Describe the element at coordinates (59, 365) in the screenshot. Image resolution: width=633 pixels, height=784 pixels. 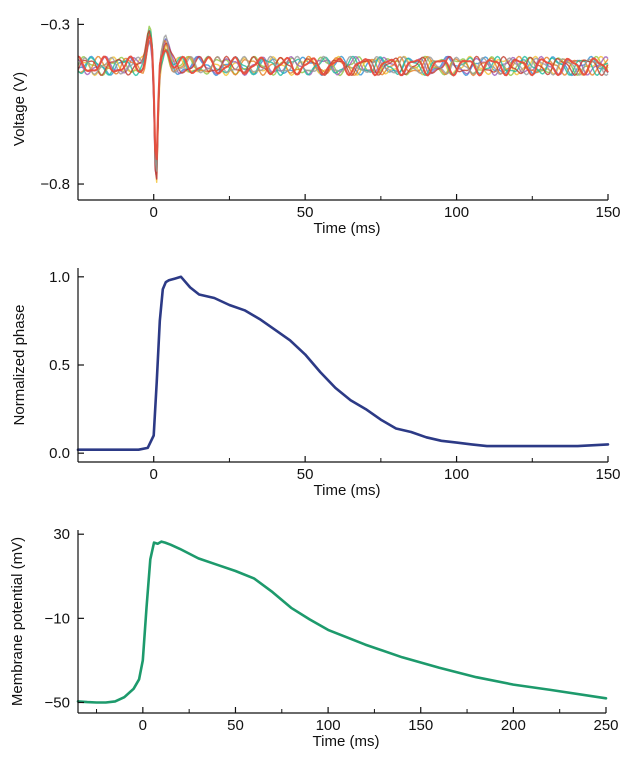
I see `y-tick-label: 0.5` at that location.